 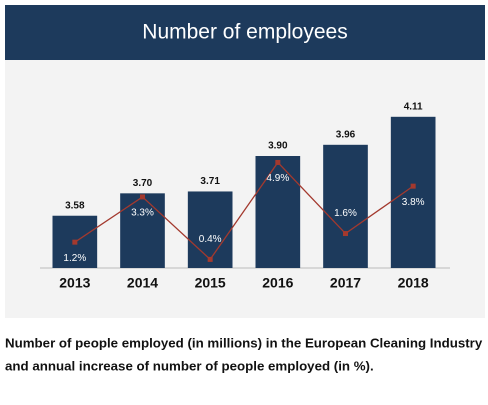 What do you see at coordinates (74, 258) in the screenshot?
I see `line-value-label: 1.2%` at bounding box center [74, 258].